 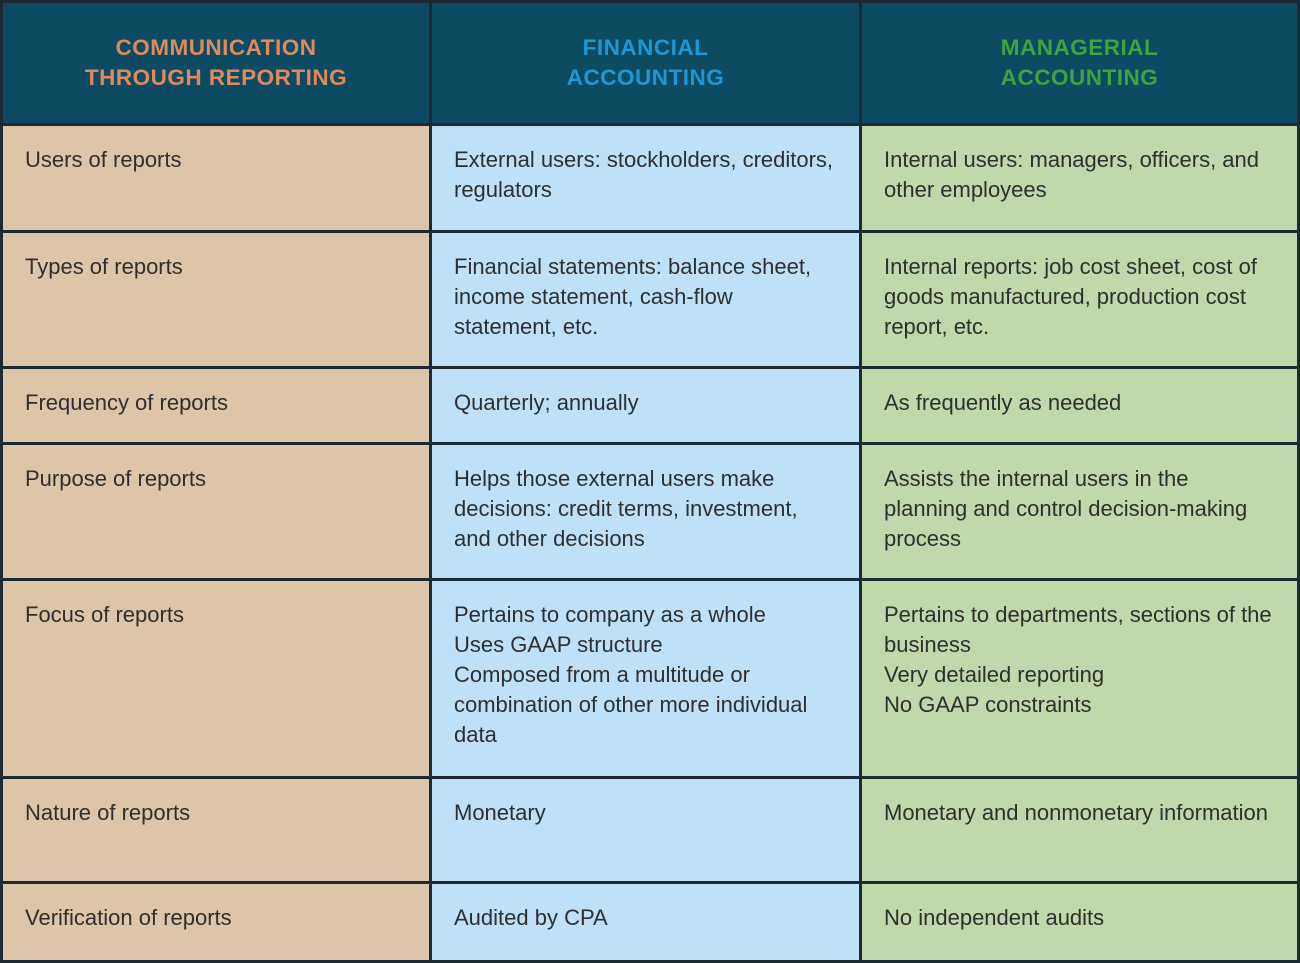 What do you see at coordinates (1079, 63) in the screenshot?
I see `column-header-managerial-accounting: MANAGERIAL ACCOUNTING` at bounding box center [1079, 63].